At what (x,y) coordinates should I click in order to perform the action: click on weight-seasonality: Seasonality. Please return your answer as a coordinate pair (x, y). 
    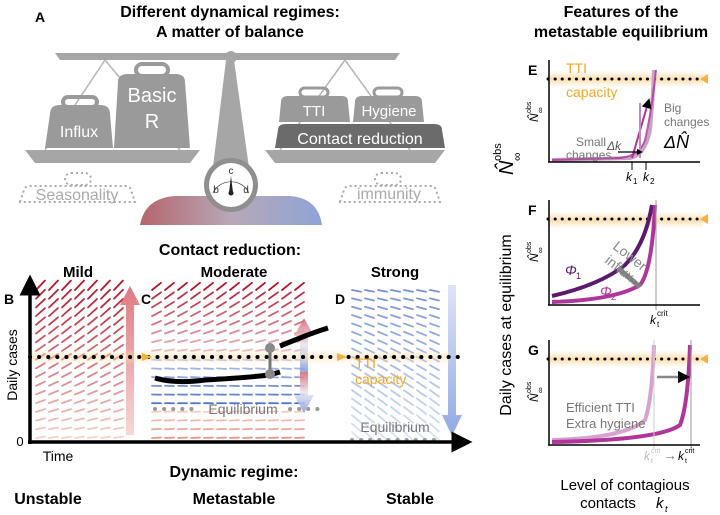
    Looking at the image, I should click on (77, 188).